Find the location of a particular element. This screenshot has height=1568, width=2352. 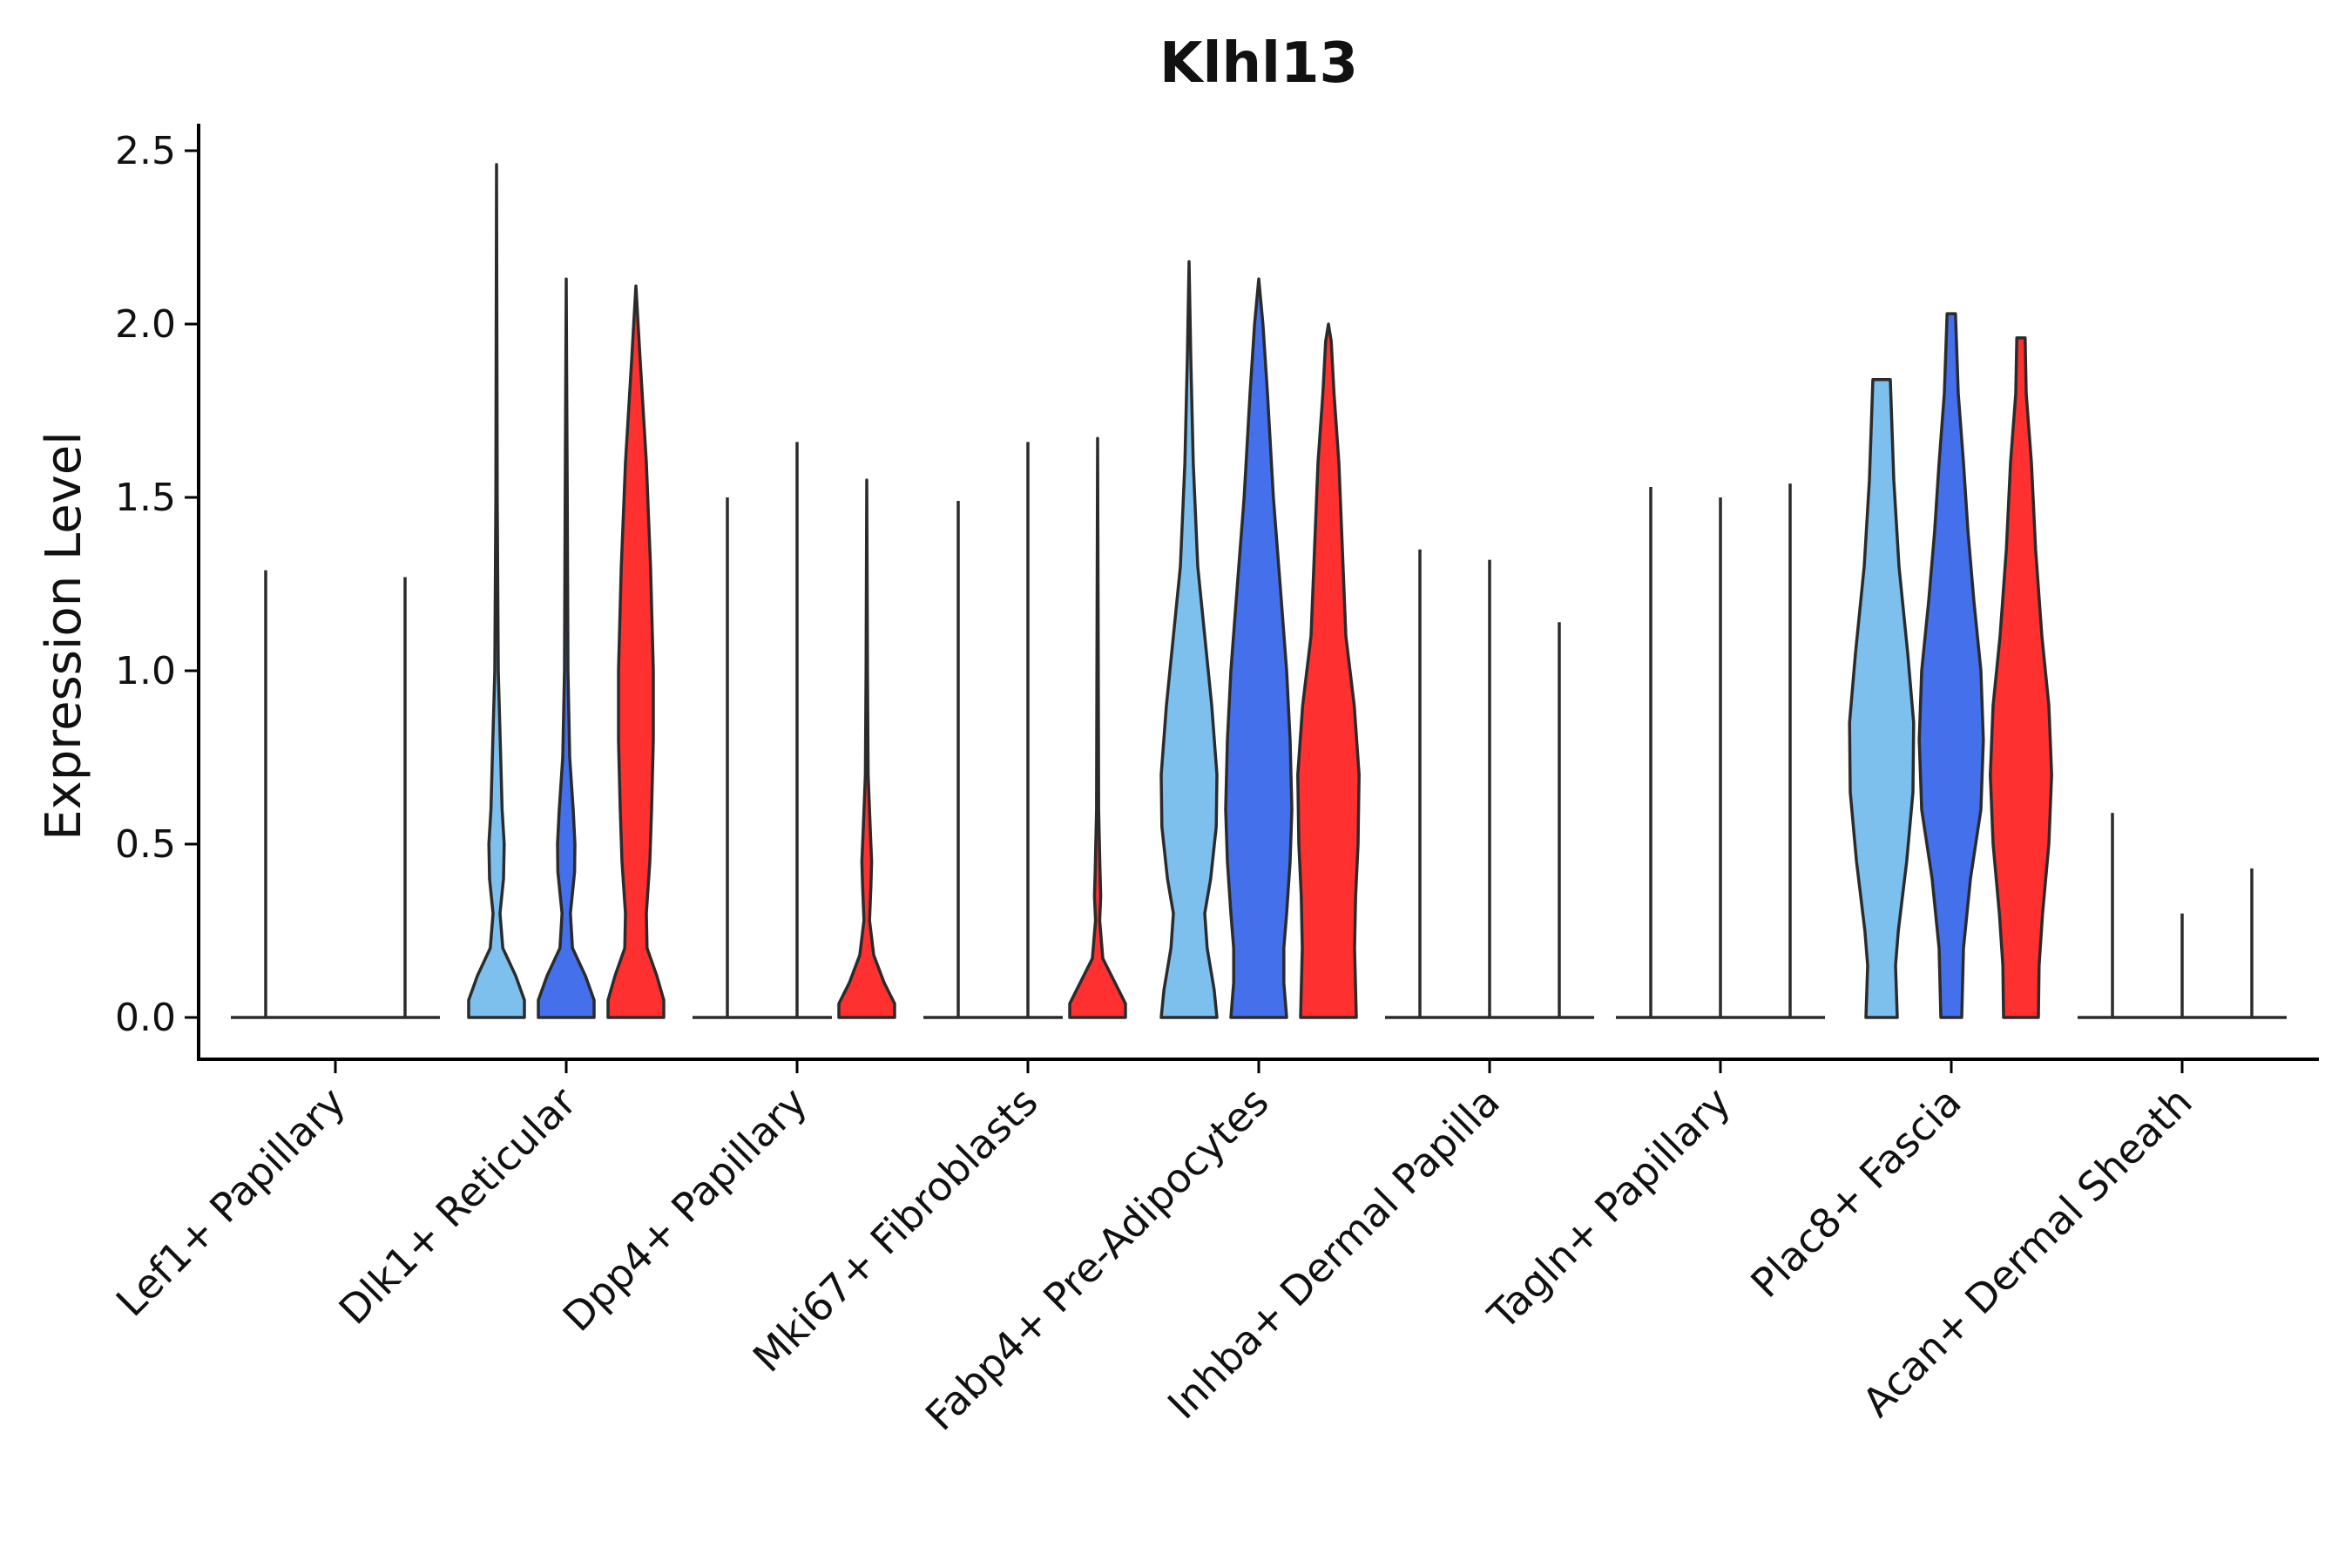

y-tick-label: 2.5 is located at coordinates (145, 151).